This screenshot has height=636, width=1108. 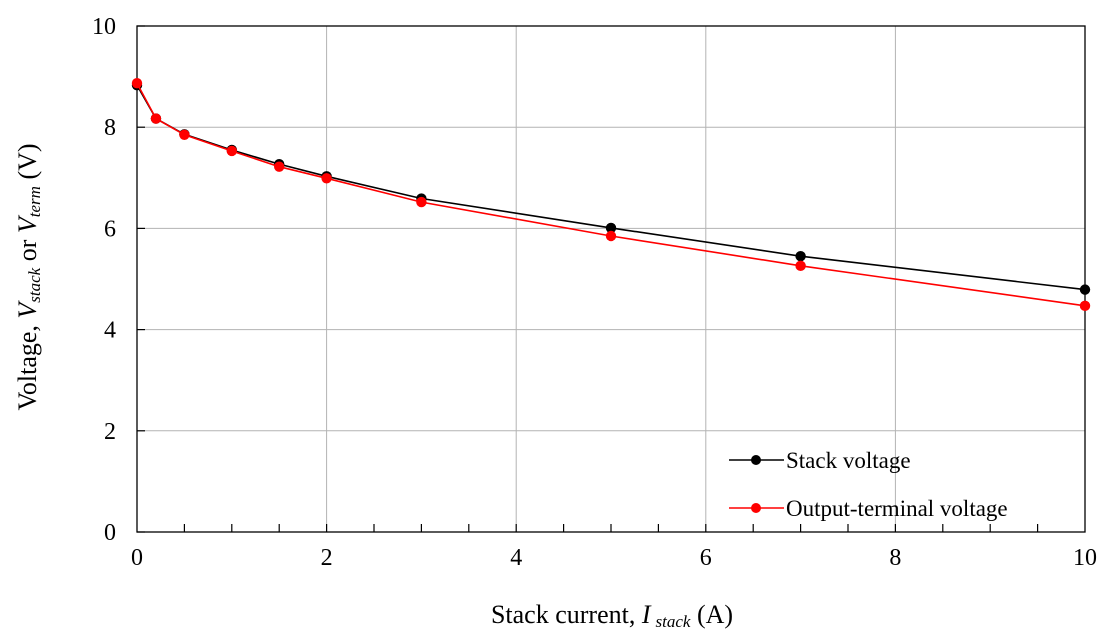 What do you see at coordinates (868, 484) in the screenshot?
I see `legend: Stack voltage Output-terminal voltage` at bounding box center [868, 484].